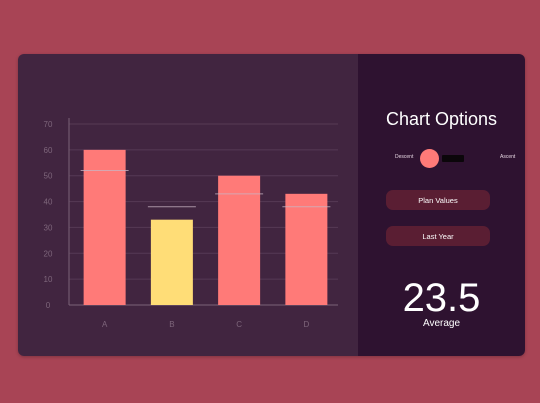 This screenshot has height=403, width=540. Describe the element at coordinates (48, 279) in the screenshot. I see `y-tick-label-10: 10` at that location.